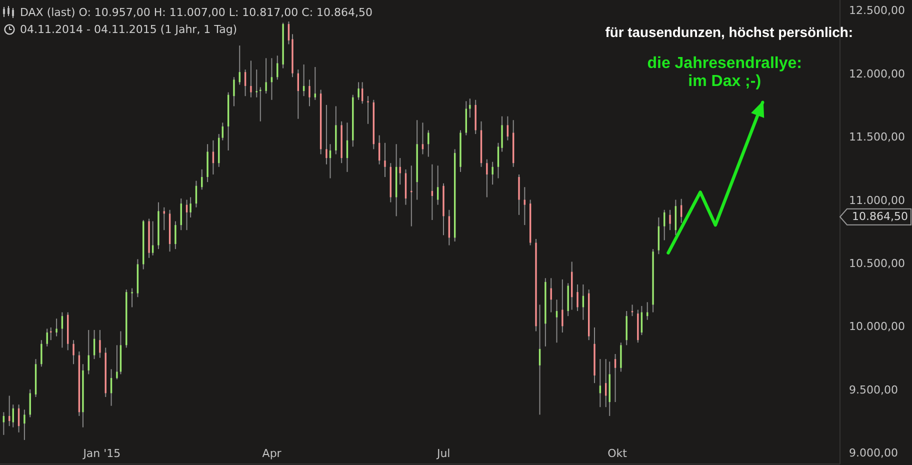 The image size is (912, 465). Describe the element at coordinates (729, 32) in the screenshot. I see `annotation: für tausendunzen, höchst persönlich:` at that location.